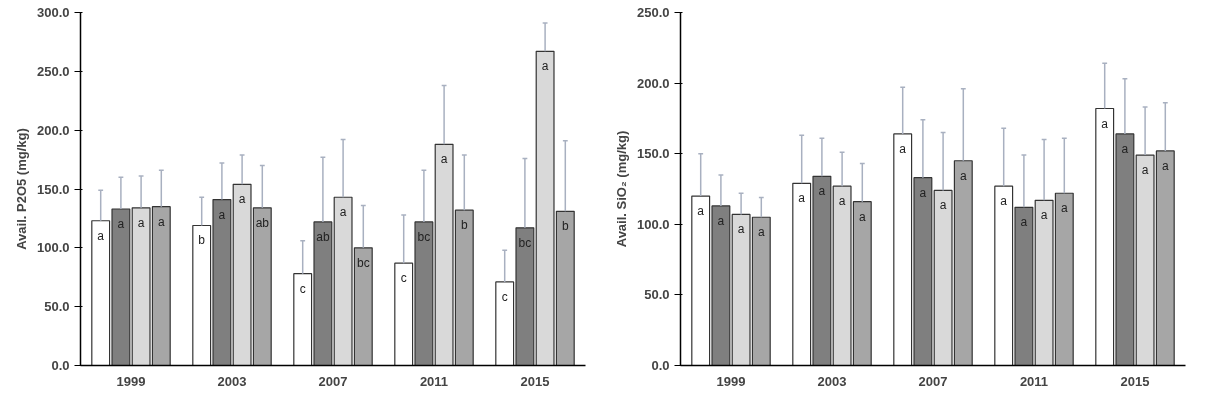  Describe the element at coordinates (53, 12) in the screenshot. I see `y-tick-label: 300.0` at that location.